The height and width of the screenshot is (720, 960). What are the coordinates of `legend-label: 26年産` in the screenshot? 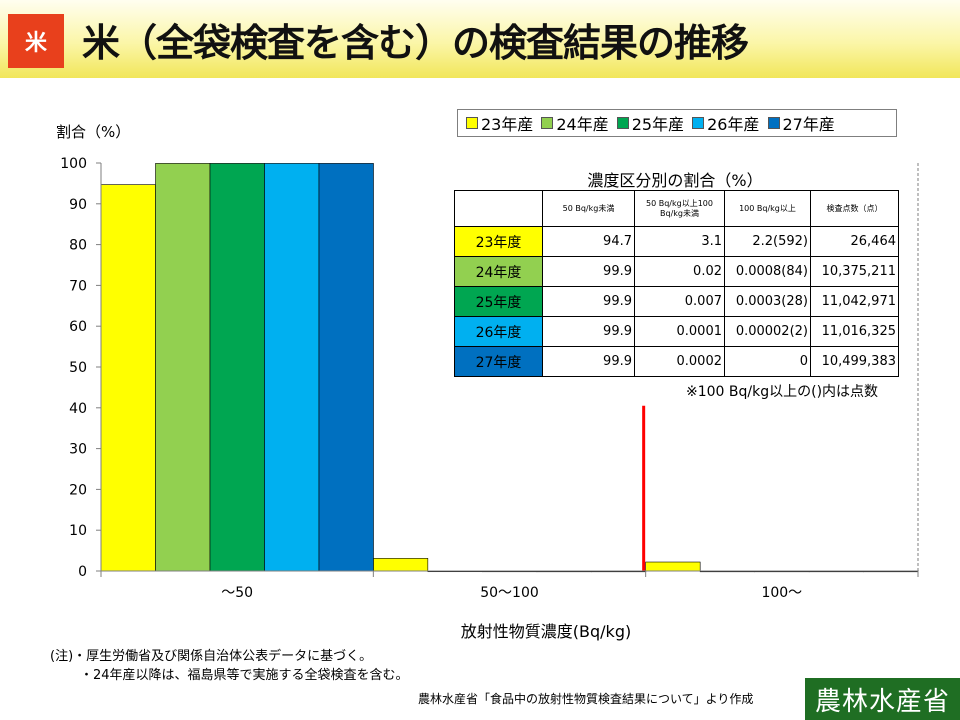 It's located at (733, 124).